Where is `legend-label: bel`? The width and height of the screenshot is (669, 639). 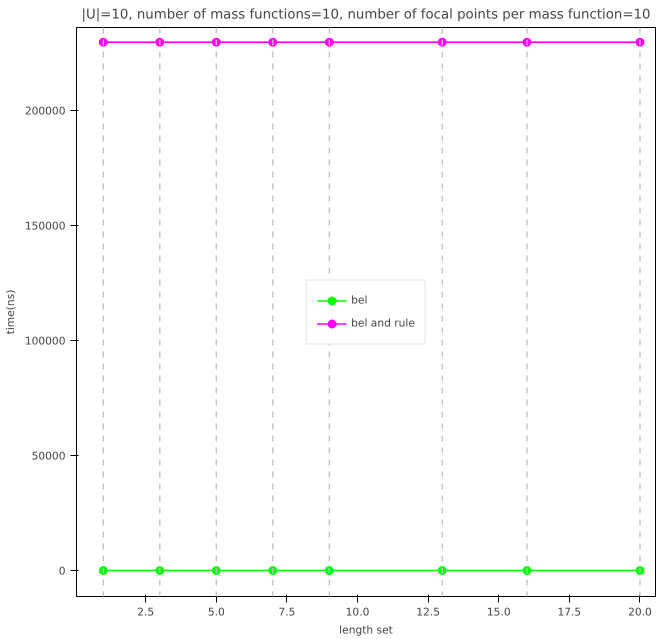 legend-label: bel is located at coordinates (359, 300).